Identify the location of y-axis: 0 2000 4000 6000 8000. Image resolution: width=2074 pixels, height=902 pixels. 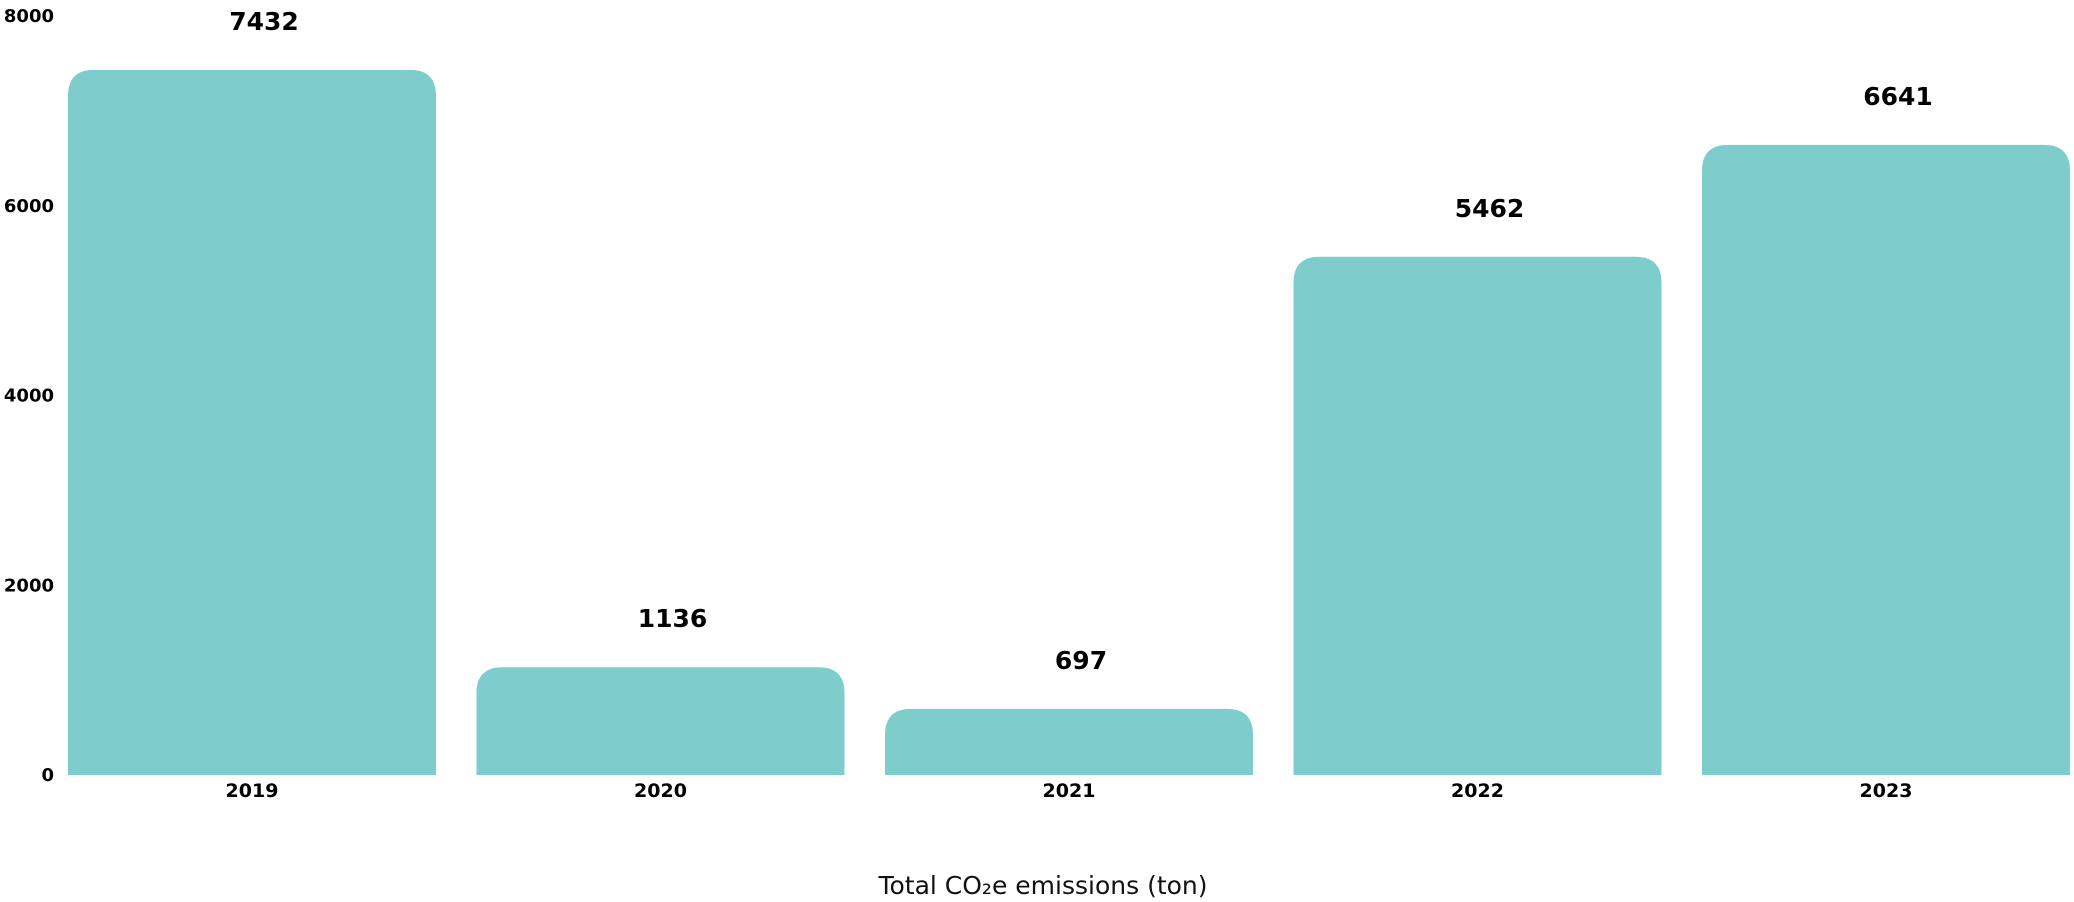
(29, 396).